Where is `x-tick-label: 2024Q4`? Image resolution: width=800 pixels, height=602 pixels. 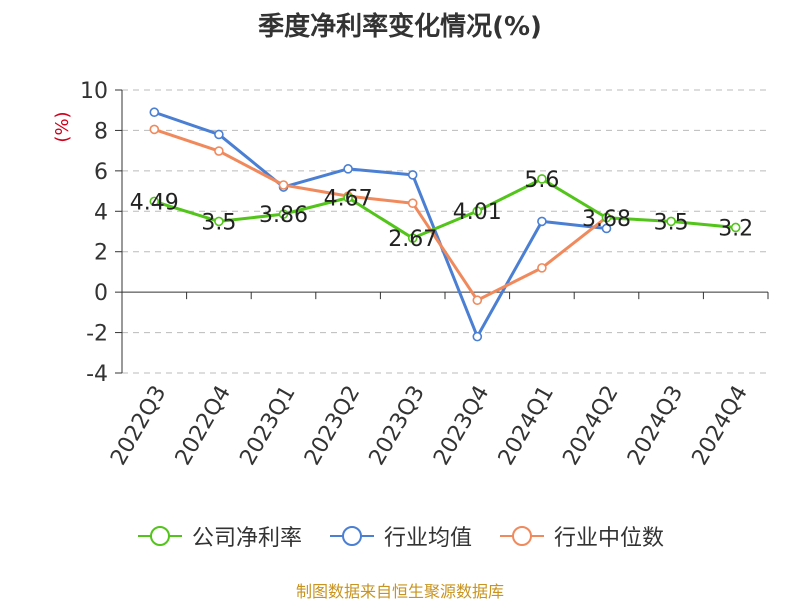 x-tick-label: 2024Q4 is located at coordinates (720, 426).